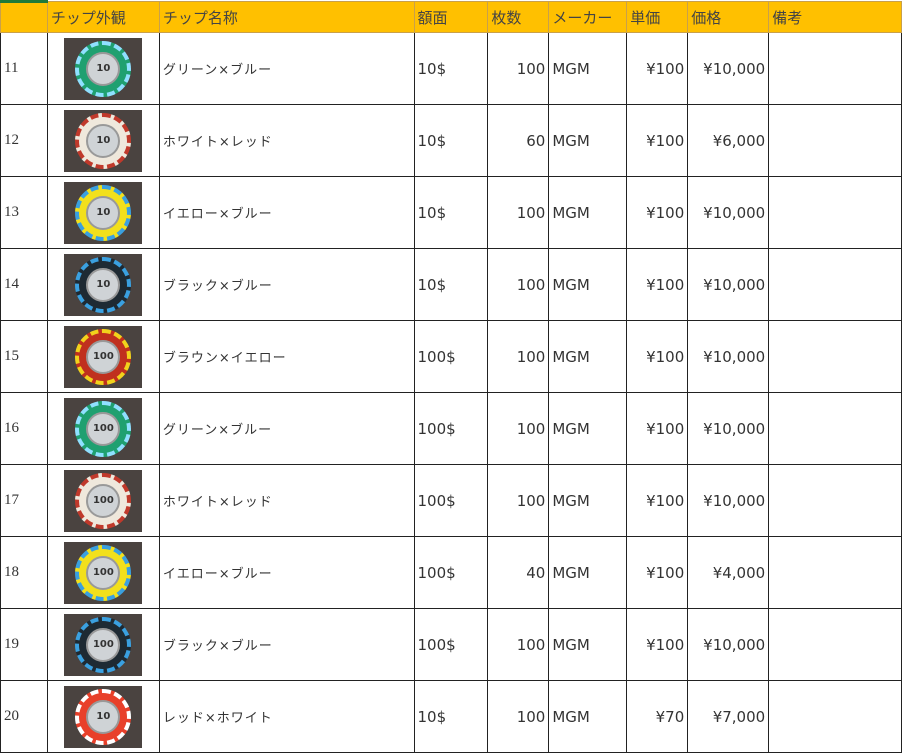 The height and width of the screenshot is (753, 902). I want to click on row-number: 17, so click(24, 500).